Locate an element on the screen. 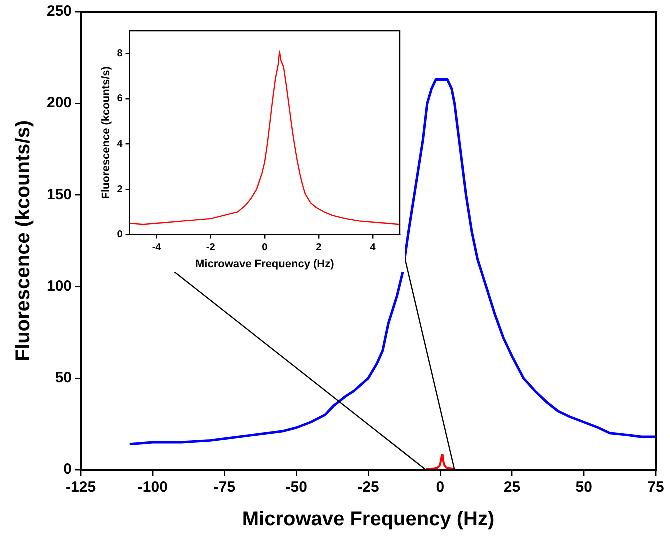  x-tick-label: -125 is located at coordinates (81, 487).